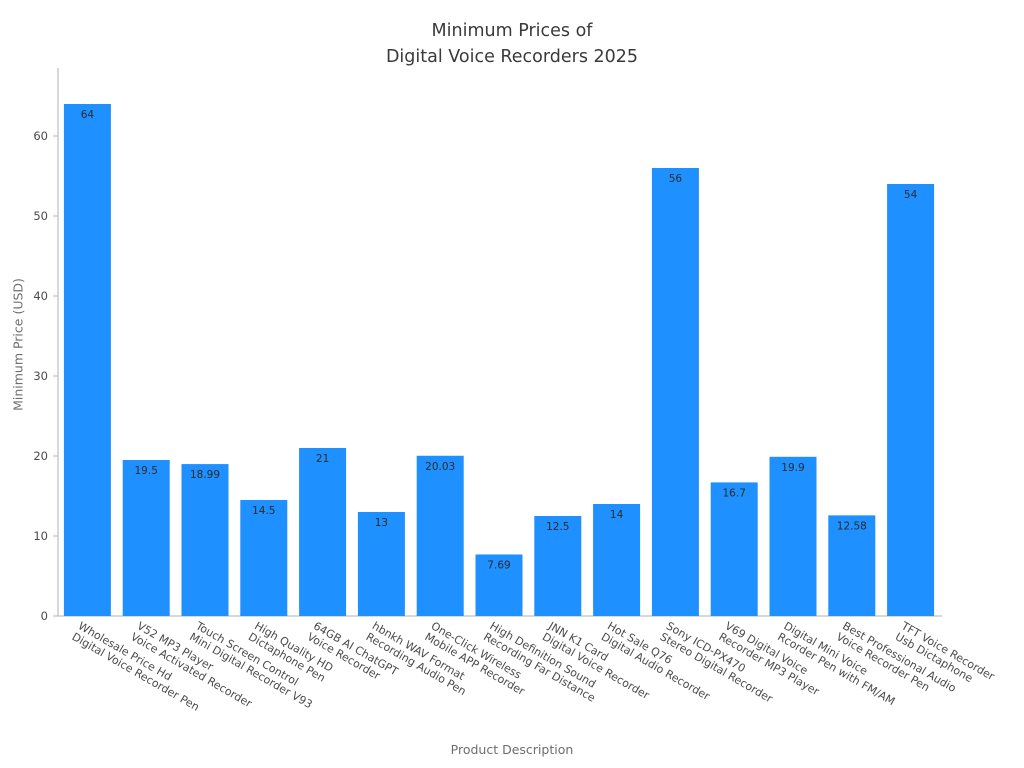 This screenshot has height=768, width=1024. I want to click on bar-value-label: 12.5, so click(557, 527).